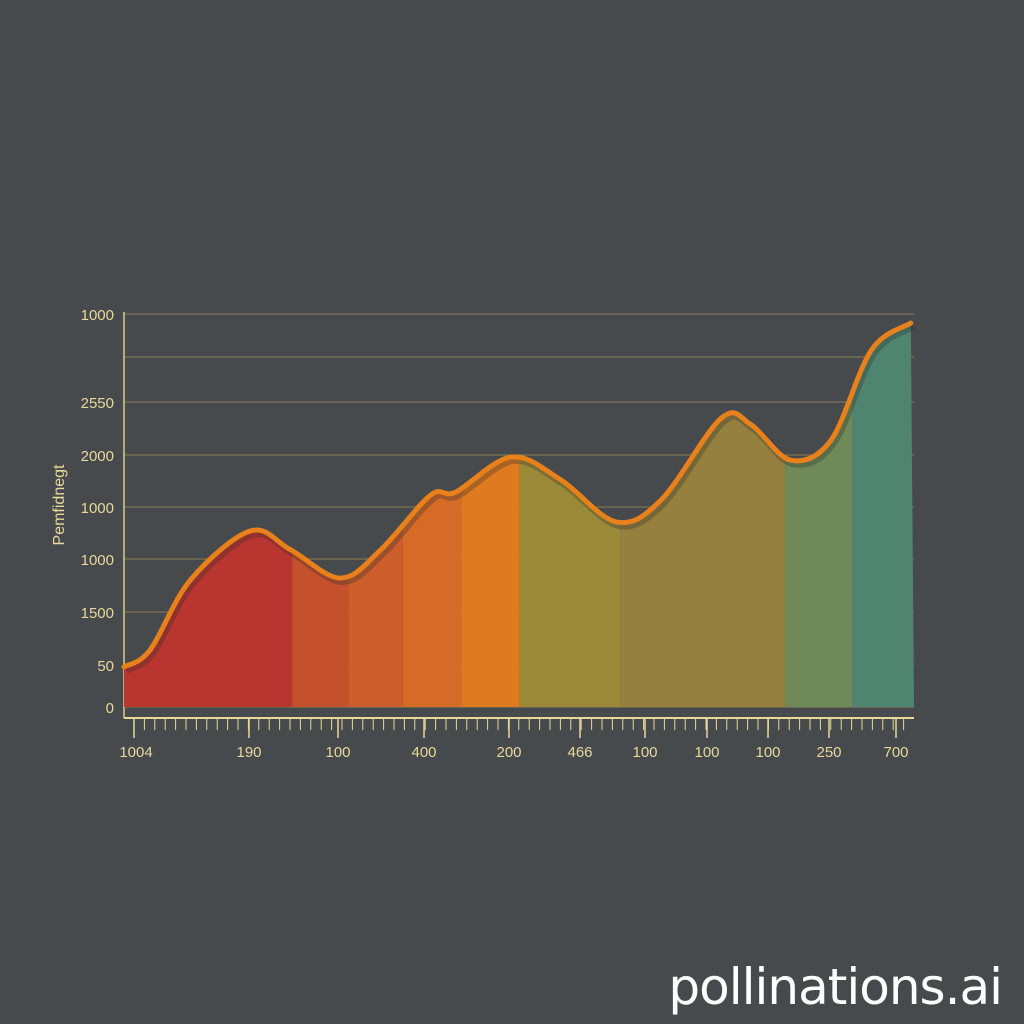 Image resolution: width=1024 pixels, height=1024 pixels. I want to click on y-tick-label: 2000, so click(97, 456).